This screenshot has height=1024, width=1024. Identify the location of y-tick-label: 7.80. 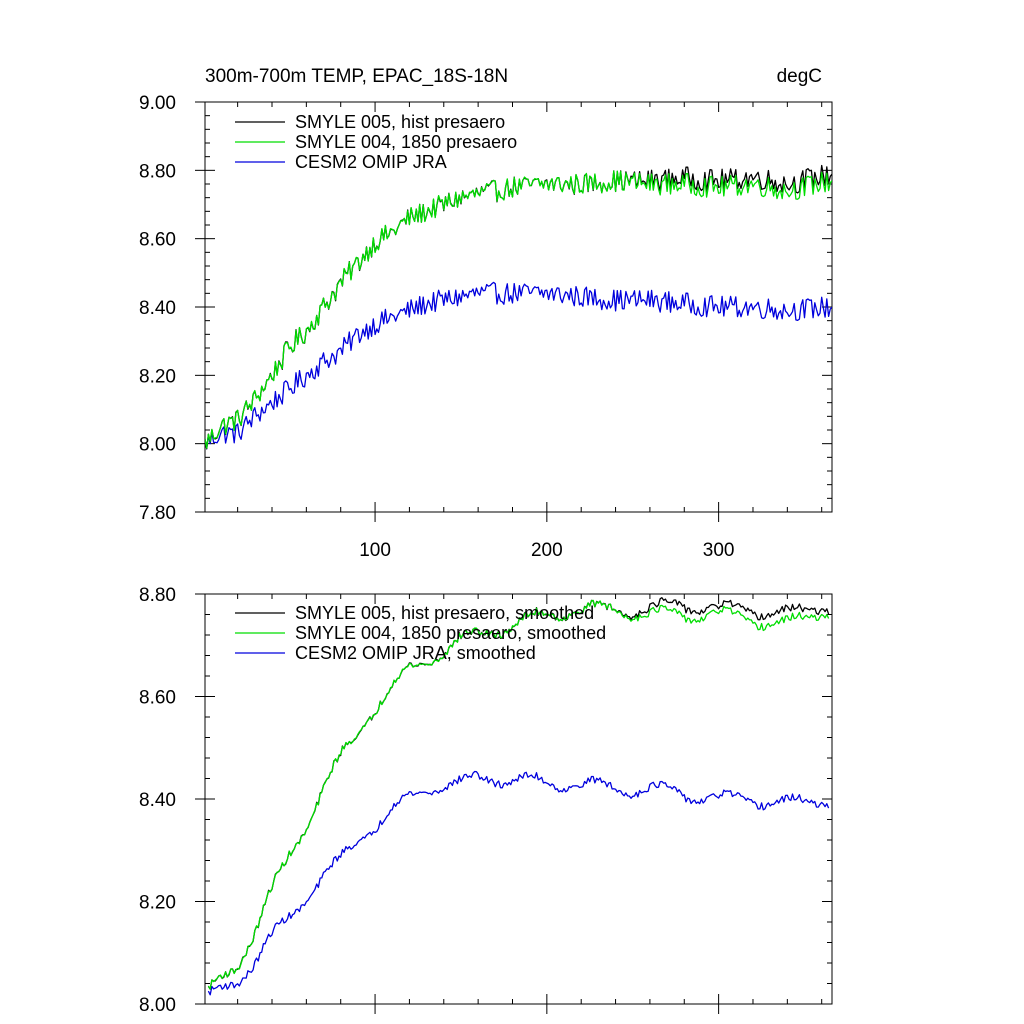
(157, 513).